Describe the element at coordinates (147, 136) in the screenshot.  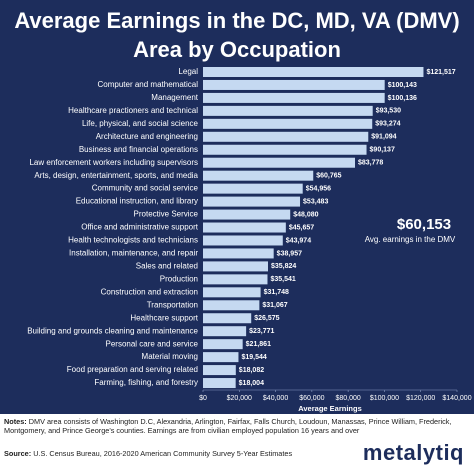
I see `y-tick-label: Architecture and engineering` at that location.